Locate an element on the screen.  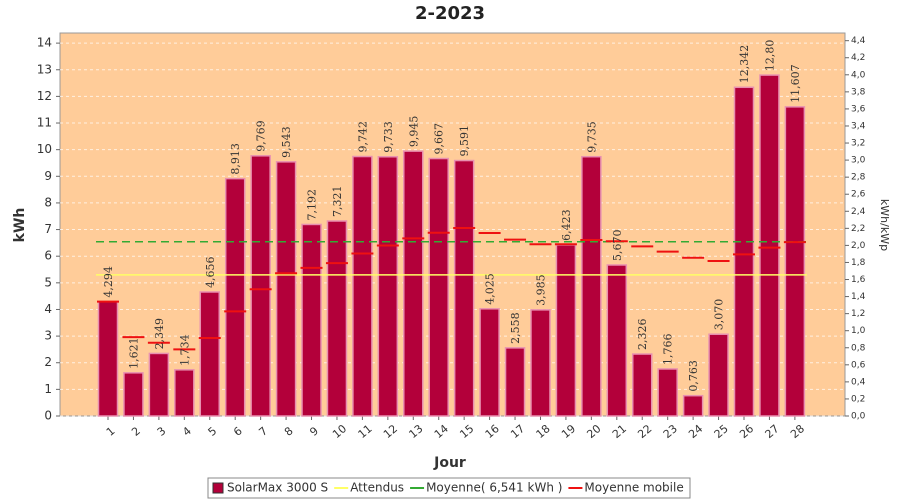
data-label: 9,591 is located at coordinates (464, 141).